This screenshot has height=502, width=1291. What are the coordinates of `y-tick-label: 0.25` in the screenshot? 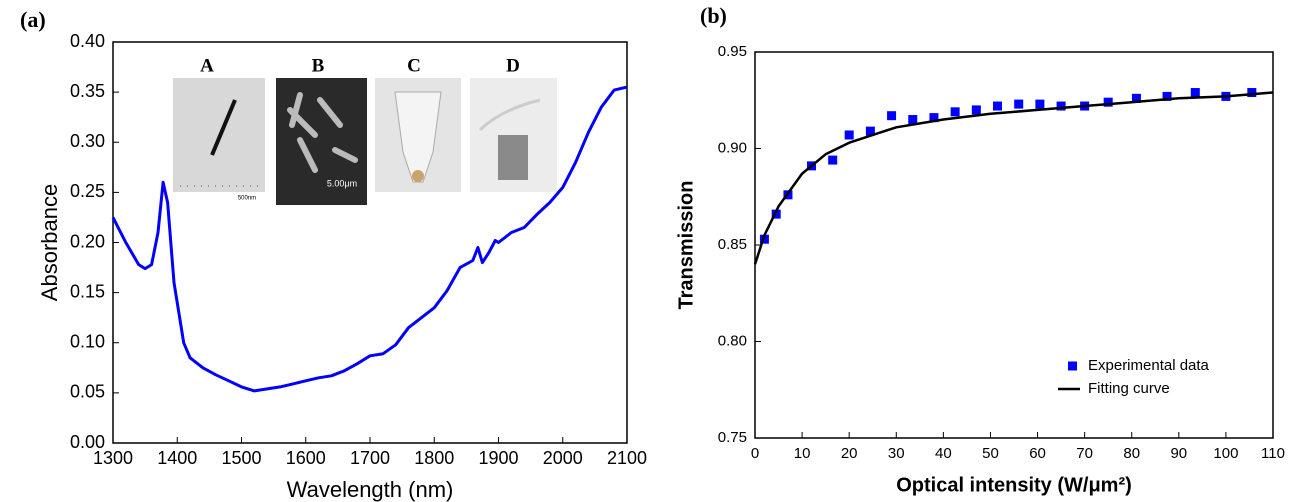 It's located at (87, 191).